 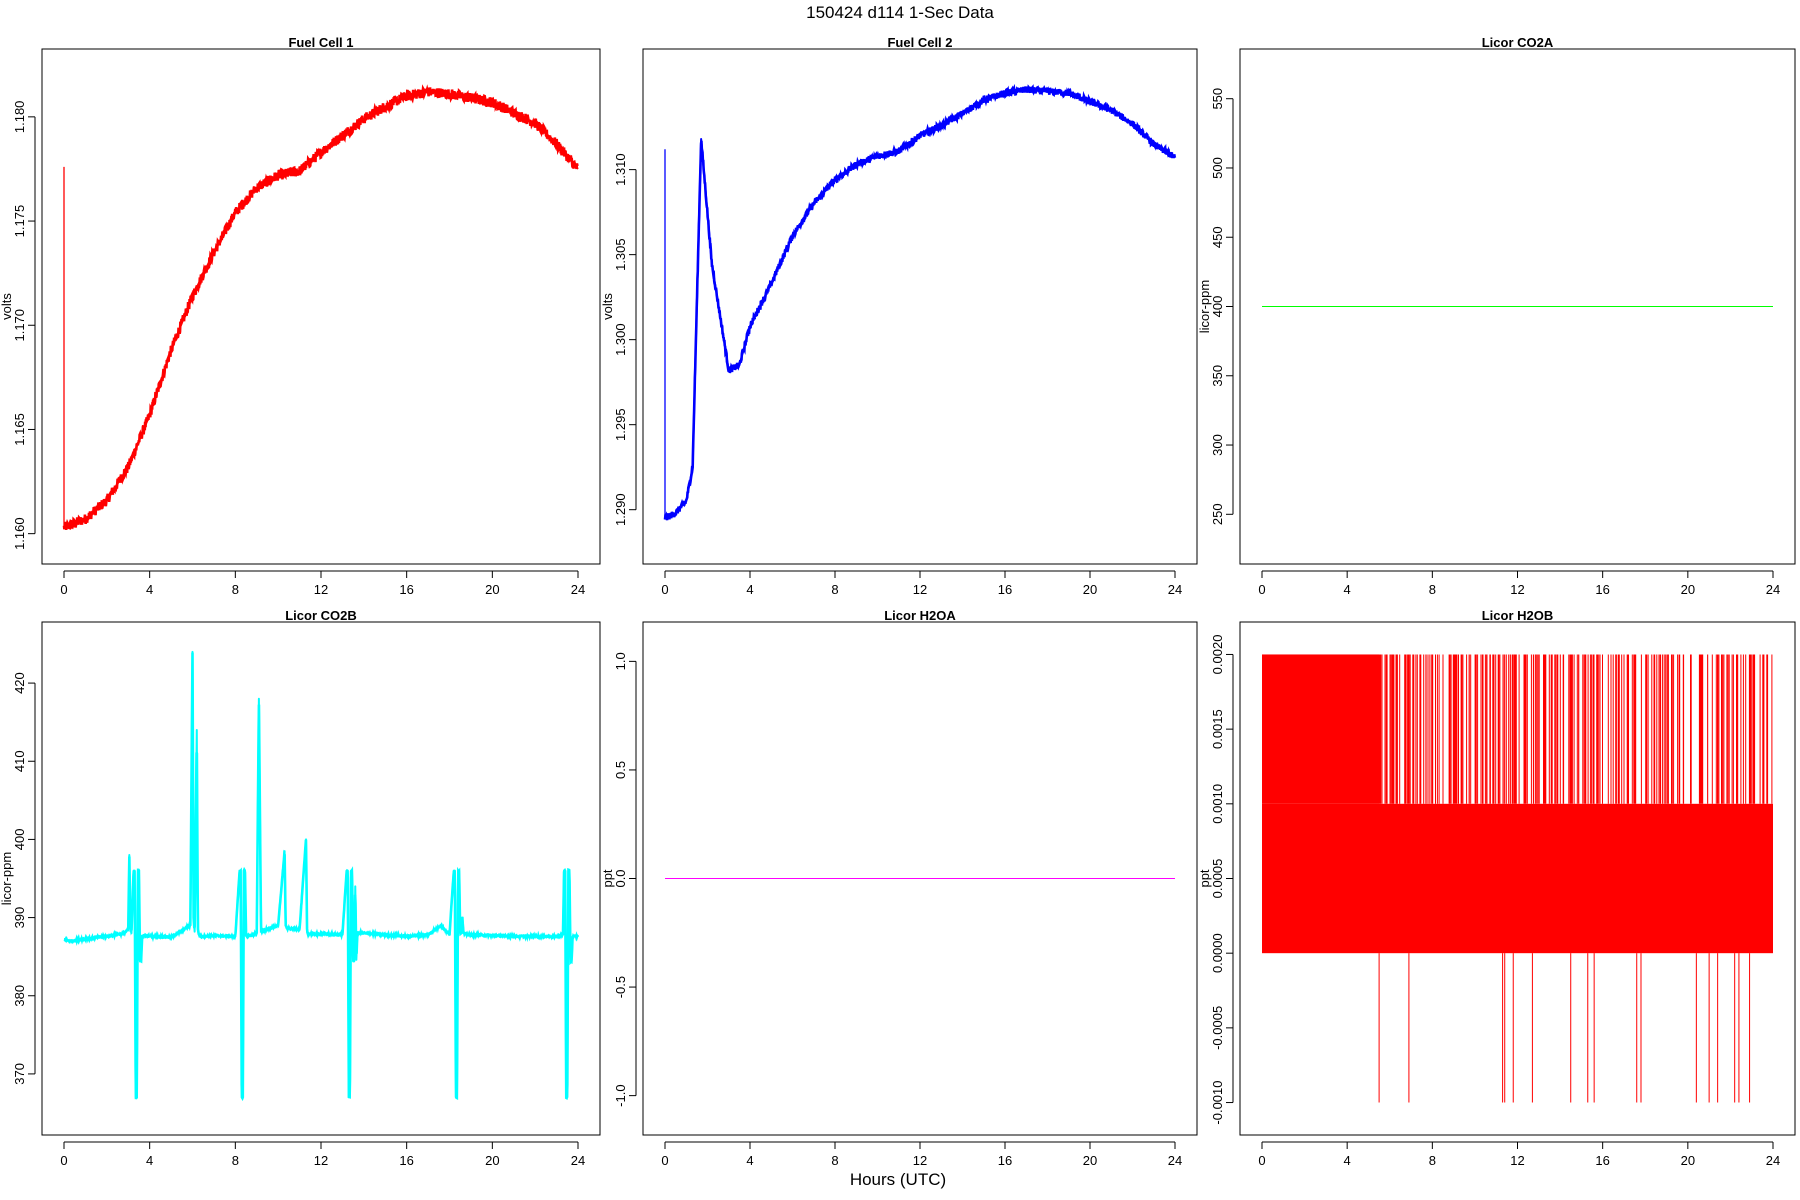 What do you see at coordinates (920, 615) in the screenshot?
I see `panel-title: Licor H2OA` at bounding box center [920, 615].